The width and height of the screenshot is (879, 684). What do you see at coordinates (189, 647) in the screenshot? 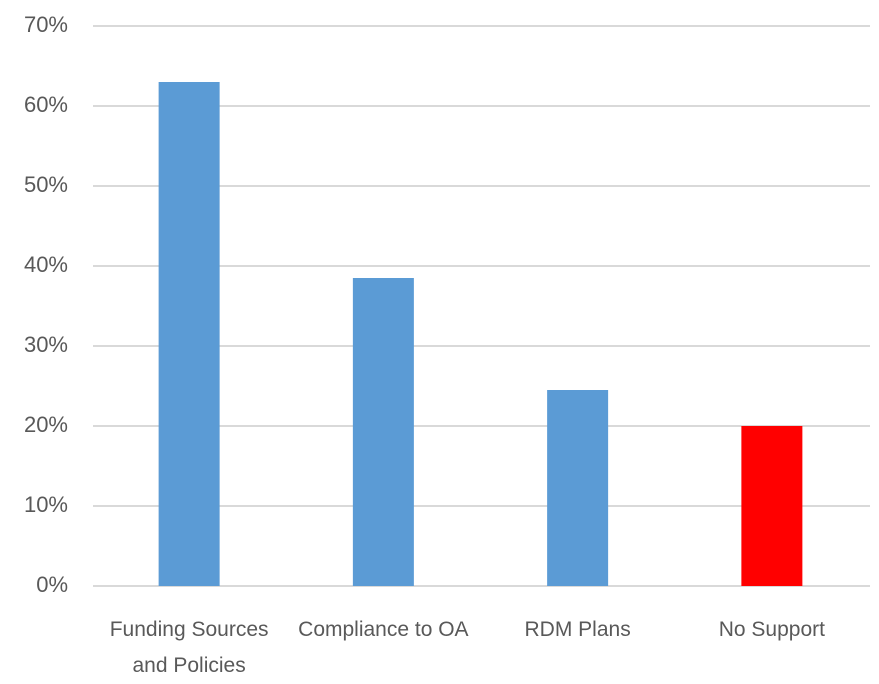
I see `x-tick-label: Funding Sources and Policies` at bounding box center [189, 647].